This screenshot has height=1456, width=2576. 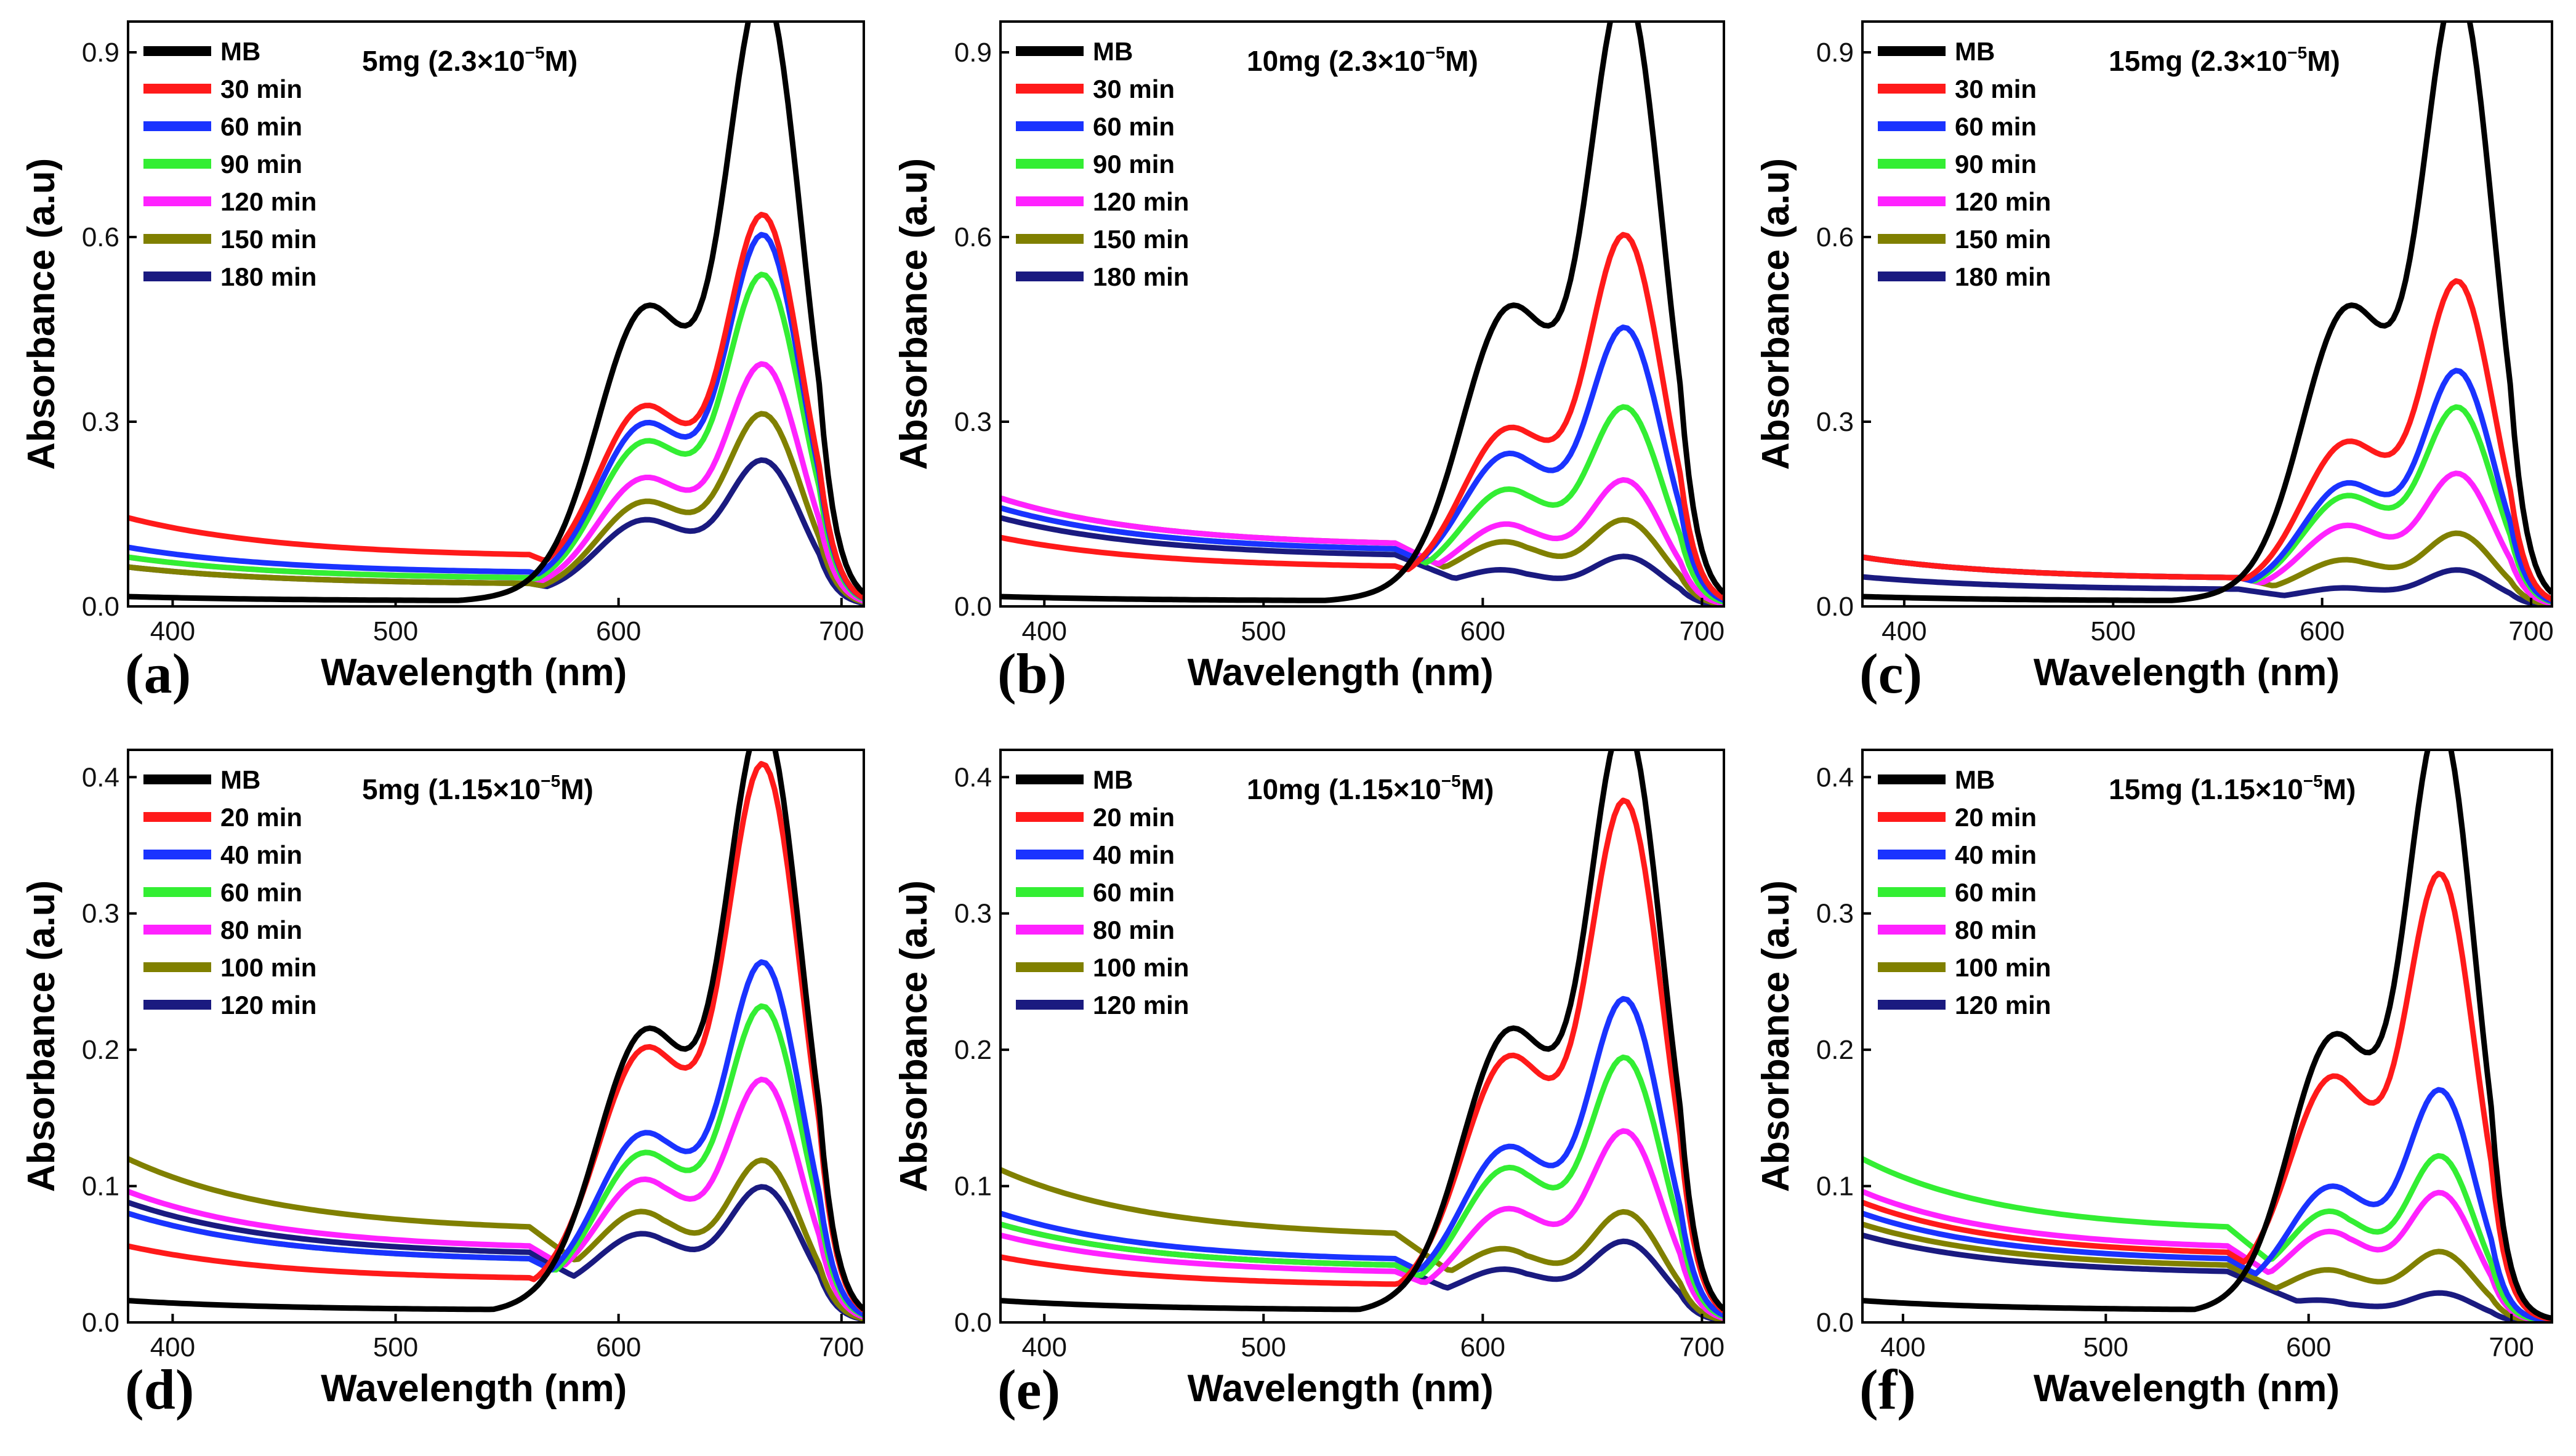 What do you see at coordinates (1028, 1389) in the screenshot?
I see `panel-letter: (e)` at bounding box center [1028, 1389].